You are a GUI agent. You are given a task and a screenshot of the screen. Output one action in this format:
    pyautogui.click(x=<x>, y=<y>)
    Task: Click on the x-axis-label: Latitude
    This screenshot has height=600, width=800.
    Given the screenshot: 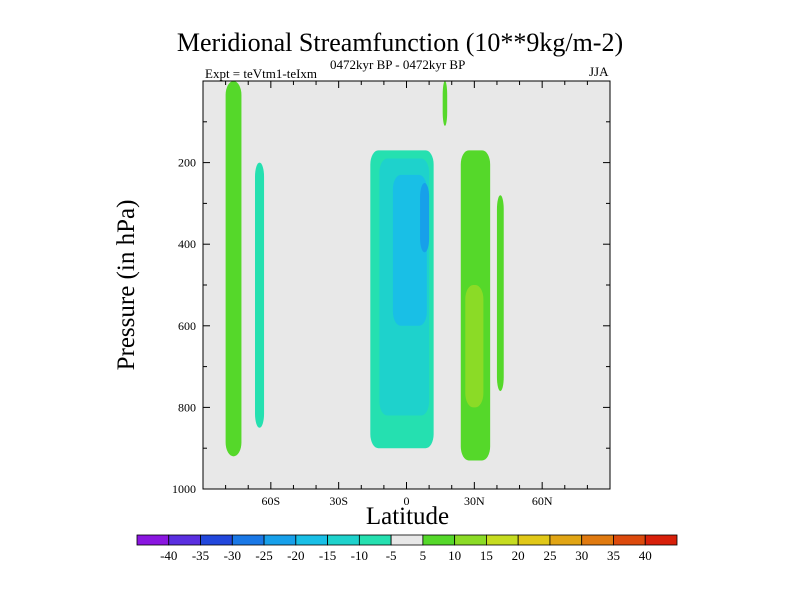 What is the action you would take?
    pyautogui.click(x=407, y=516)
    